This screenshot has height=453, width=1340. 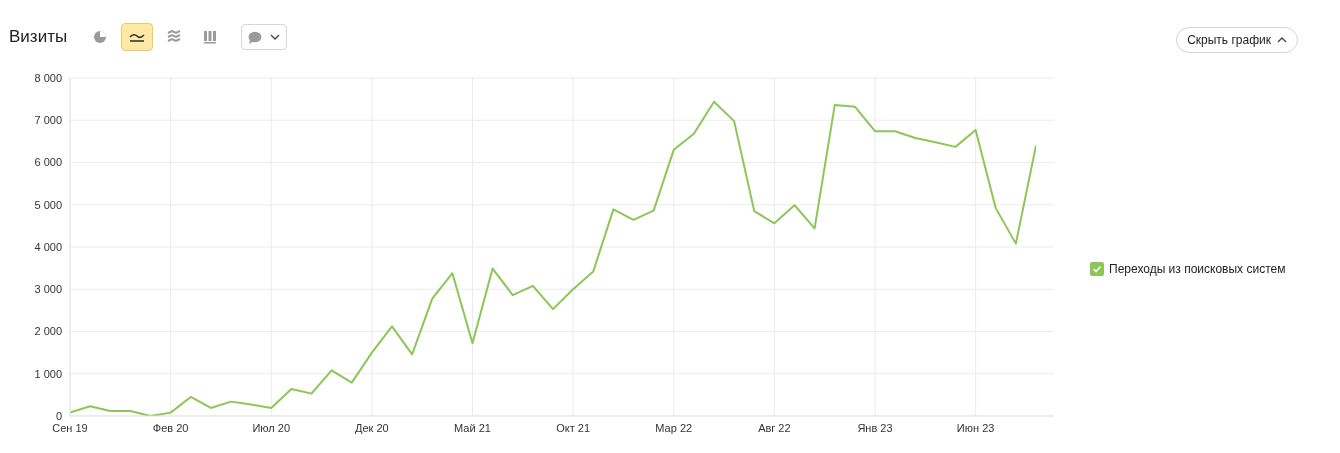 What do you see at coordinates (48, 331) in the screenshot?
I see `y-tick-label: 2 000` at bounding box center [48, 331].